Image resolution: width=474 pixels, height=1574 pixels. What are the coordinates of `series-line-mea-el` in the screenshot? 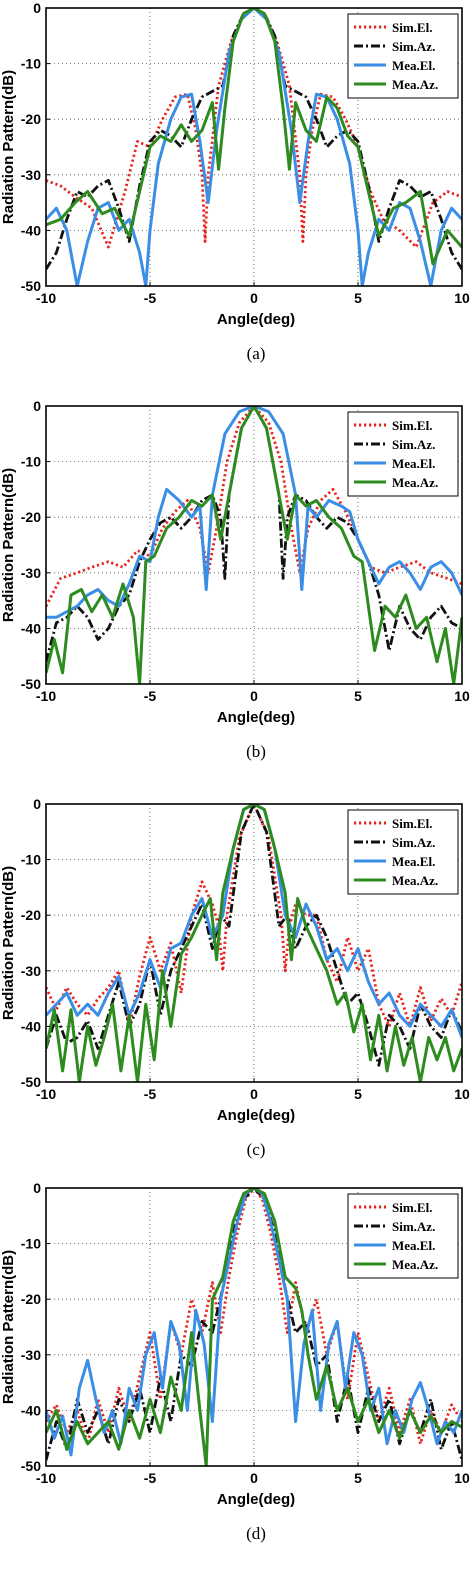 It's located at (254, 921).